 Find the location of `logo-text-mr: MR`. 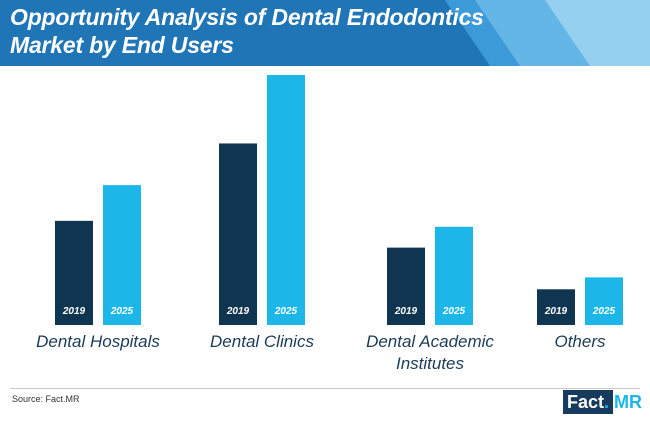

logo-text-mr: MR is located at coordinates (628, 402).